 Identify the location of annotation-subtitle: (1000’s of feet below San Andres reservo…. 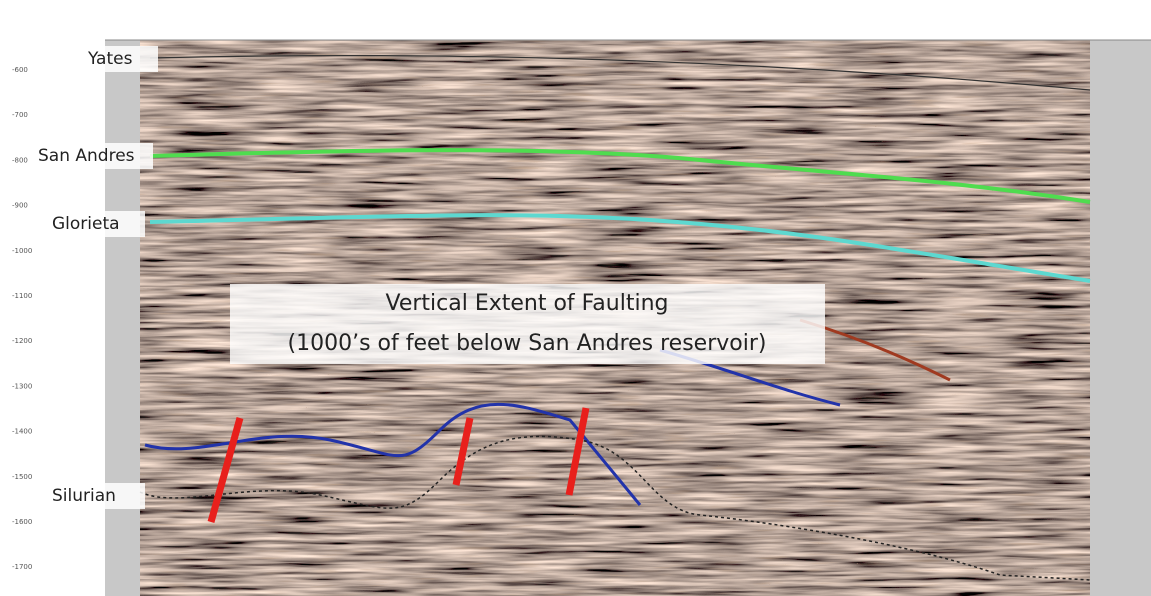
(527, 343).